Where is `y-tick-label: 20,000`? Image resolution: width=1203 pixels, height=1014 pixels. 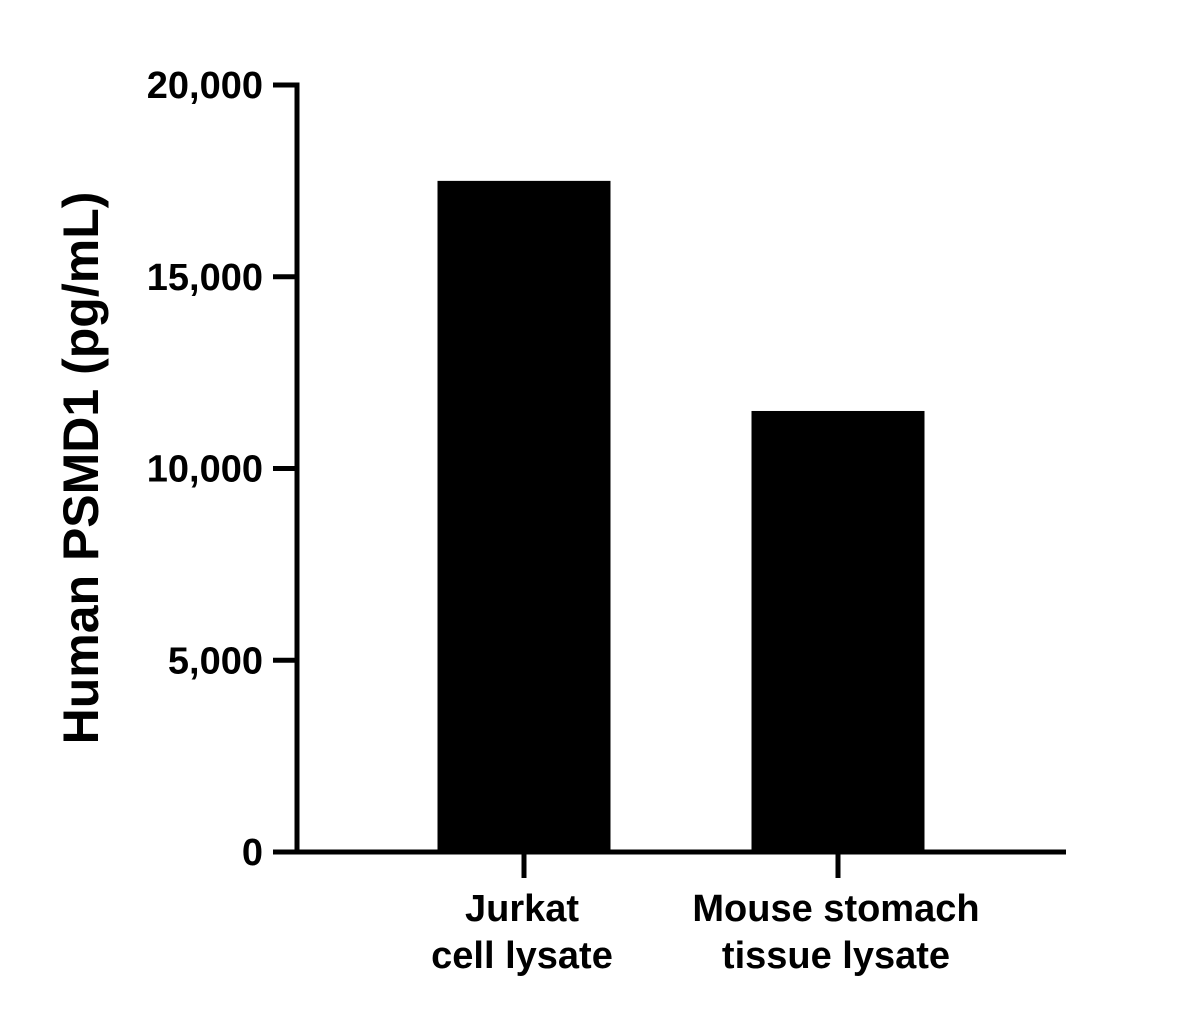 y-tick-label: 20,000 is located at coordinates (205, 86).